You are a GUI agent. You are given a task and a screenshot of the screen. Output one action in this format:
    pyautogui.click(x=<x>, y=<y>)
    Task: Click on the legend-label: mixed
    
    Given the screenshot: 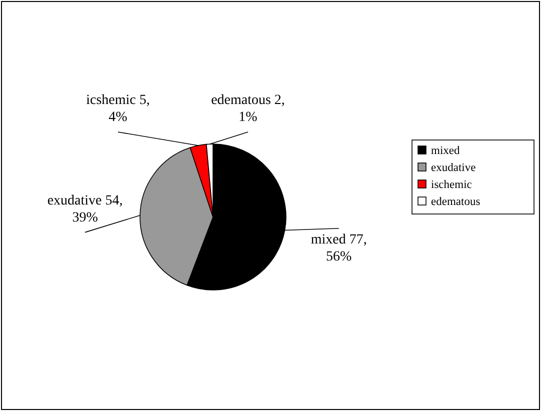 What is the action you would take?
    pyautogui.click(x=445, y=151)
    